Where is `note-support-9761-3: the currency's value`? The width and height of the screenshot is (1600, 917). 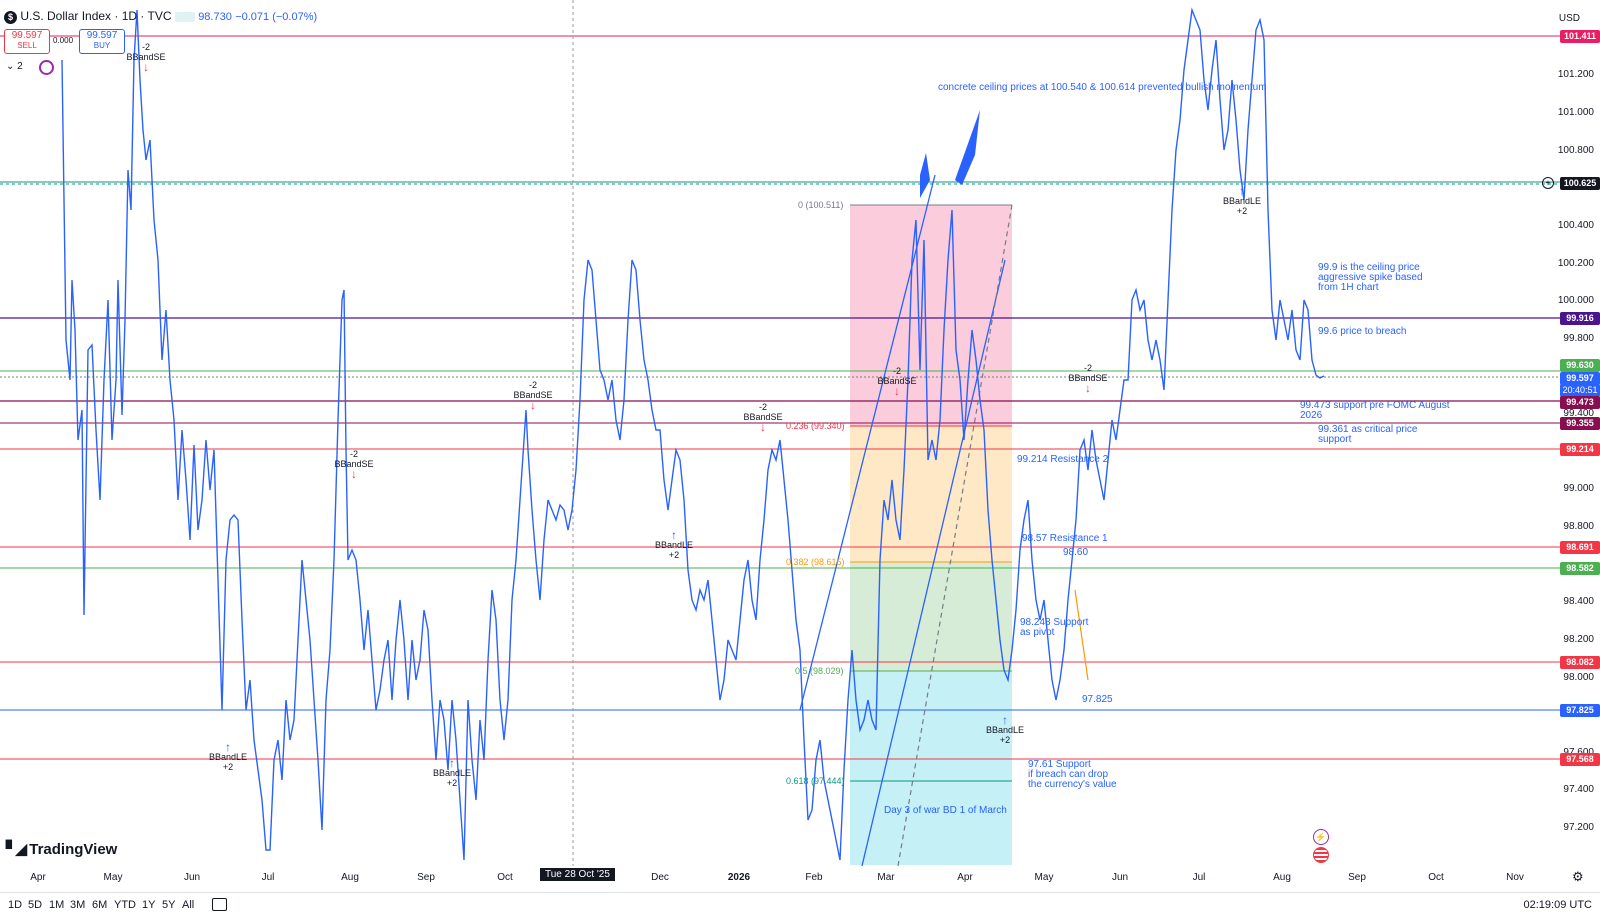 note-support-9761-3: the currency's value is located at coordinates (1072, 784).